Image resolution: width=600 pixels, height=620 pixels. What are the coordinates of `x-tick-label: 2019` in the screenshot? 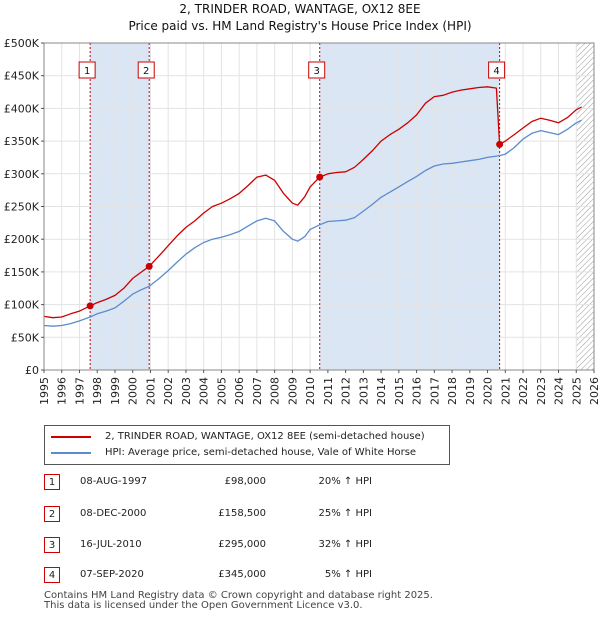 It's located at (470, 391).